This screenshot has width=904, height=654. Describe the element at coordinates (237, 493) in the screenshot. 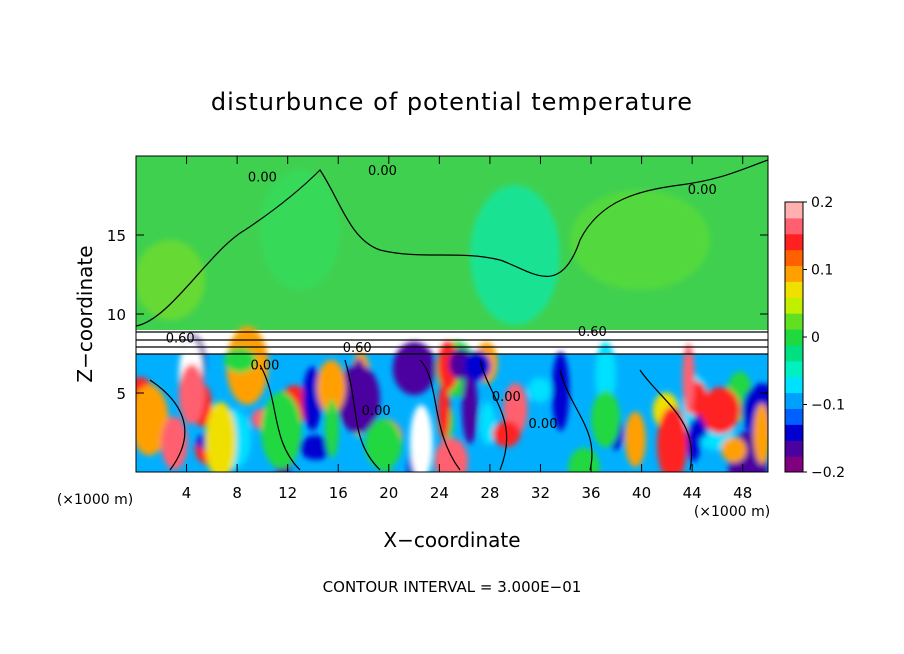

I see `x-tick-label: 8` at that location.